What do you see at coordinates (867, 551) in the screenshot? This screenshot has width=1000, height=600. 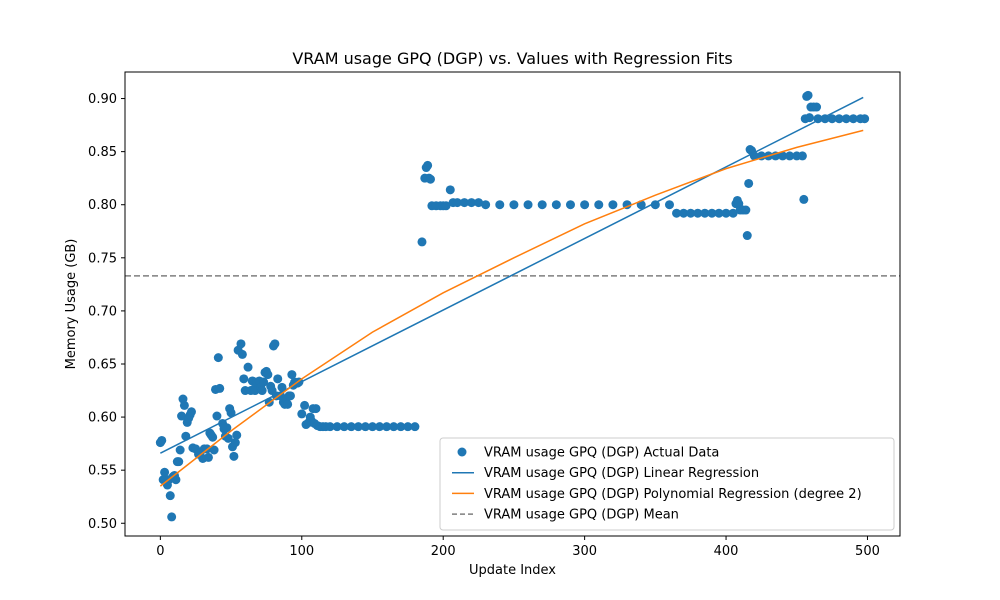 I see `x-tick-label: 500` at bounding box center [867, 551].